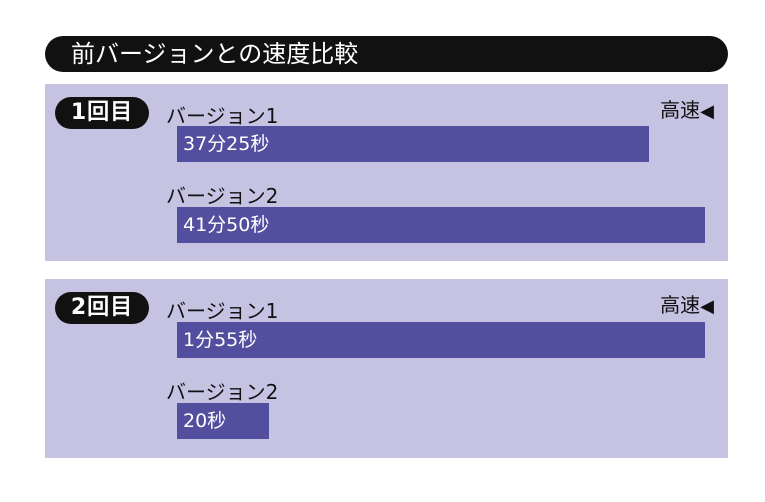 Image resolution: width=765 pixels, height=502 pixels. Describe the element at coordinates (102, 308) in the screenshot. I see `round-badge: 2回目` at that location.